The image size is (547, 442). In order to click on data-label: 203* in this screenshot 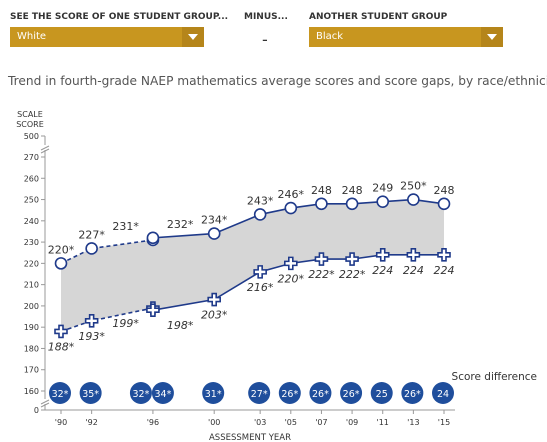, I will do `click(214, 315)`.